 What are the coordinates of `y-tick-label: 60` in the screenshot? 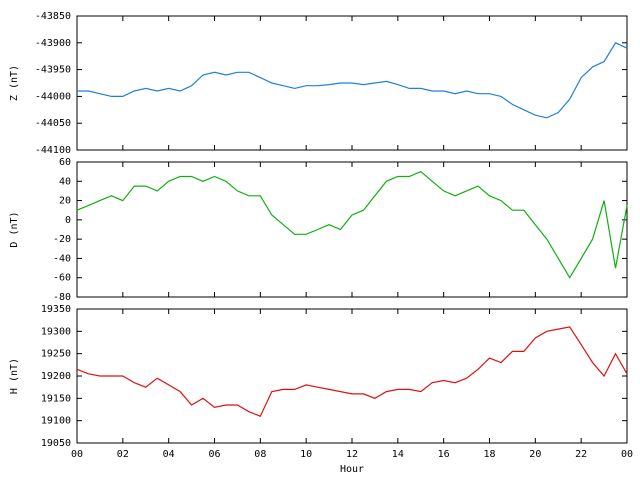 It's located at (65, 162).